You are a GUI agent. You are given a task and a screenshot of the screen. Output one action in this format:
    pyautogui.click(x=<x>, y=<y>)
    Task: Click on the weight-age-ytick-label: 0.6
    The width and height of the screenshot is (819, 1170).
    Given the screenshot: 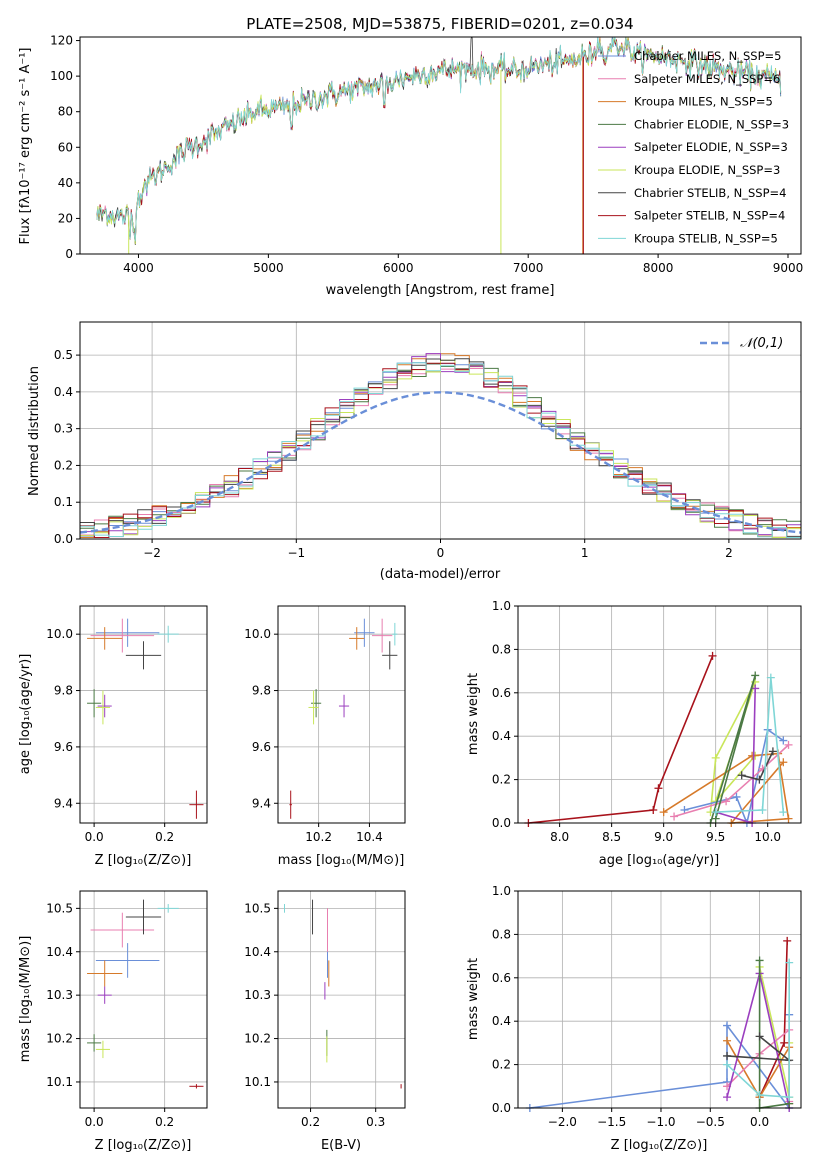 What is the action you would take?
    pyautogui.click(x=501, y=693)
    